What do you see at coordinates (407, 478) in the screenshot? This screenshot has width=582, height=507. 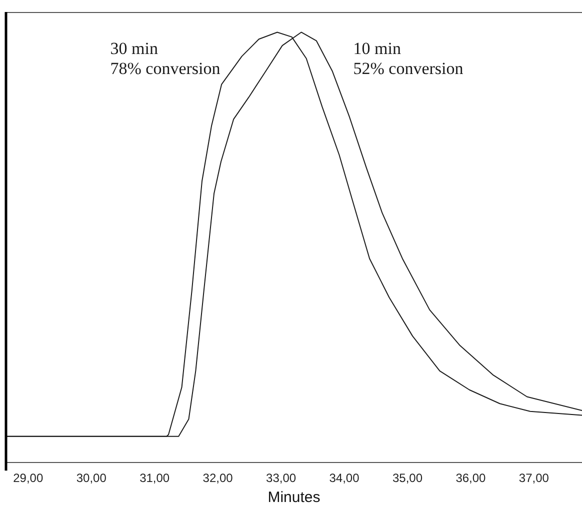 I see `x-tick-label: 35,00` at bounding box center [407, 478].